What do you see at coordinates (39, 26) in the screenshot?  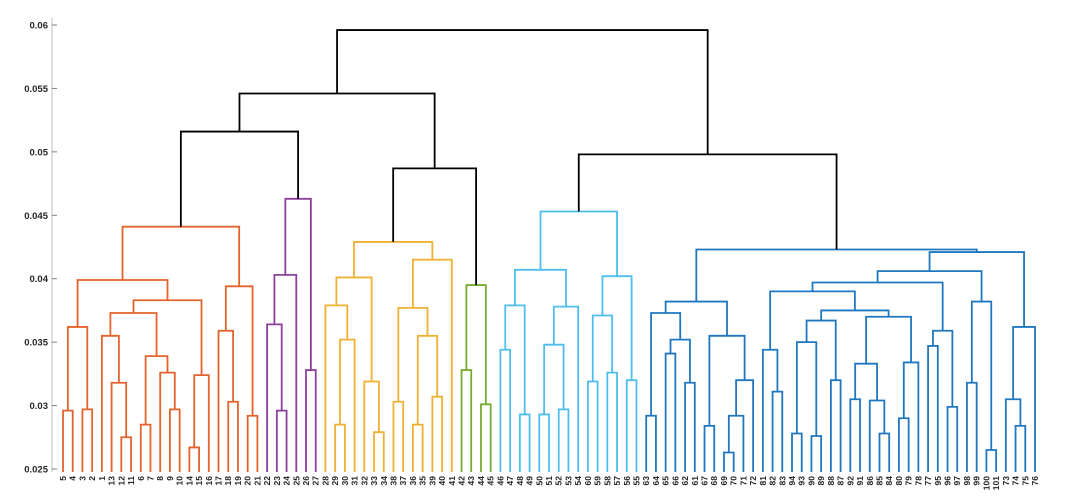 I see `y-tick-label: 0.06` at bounding box center [39, 26].